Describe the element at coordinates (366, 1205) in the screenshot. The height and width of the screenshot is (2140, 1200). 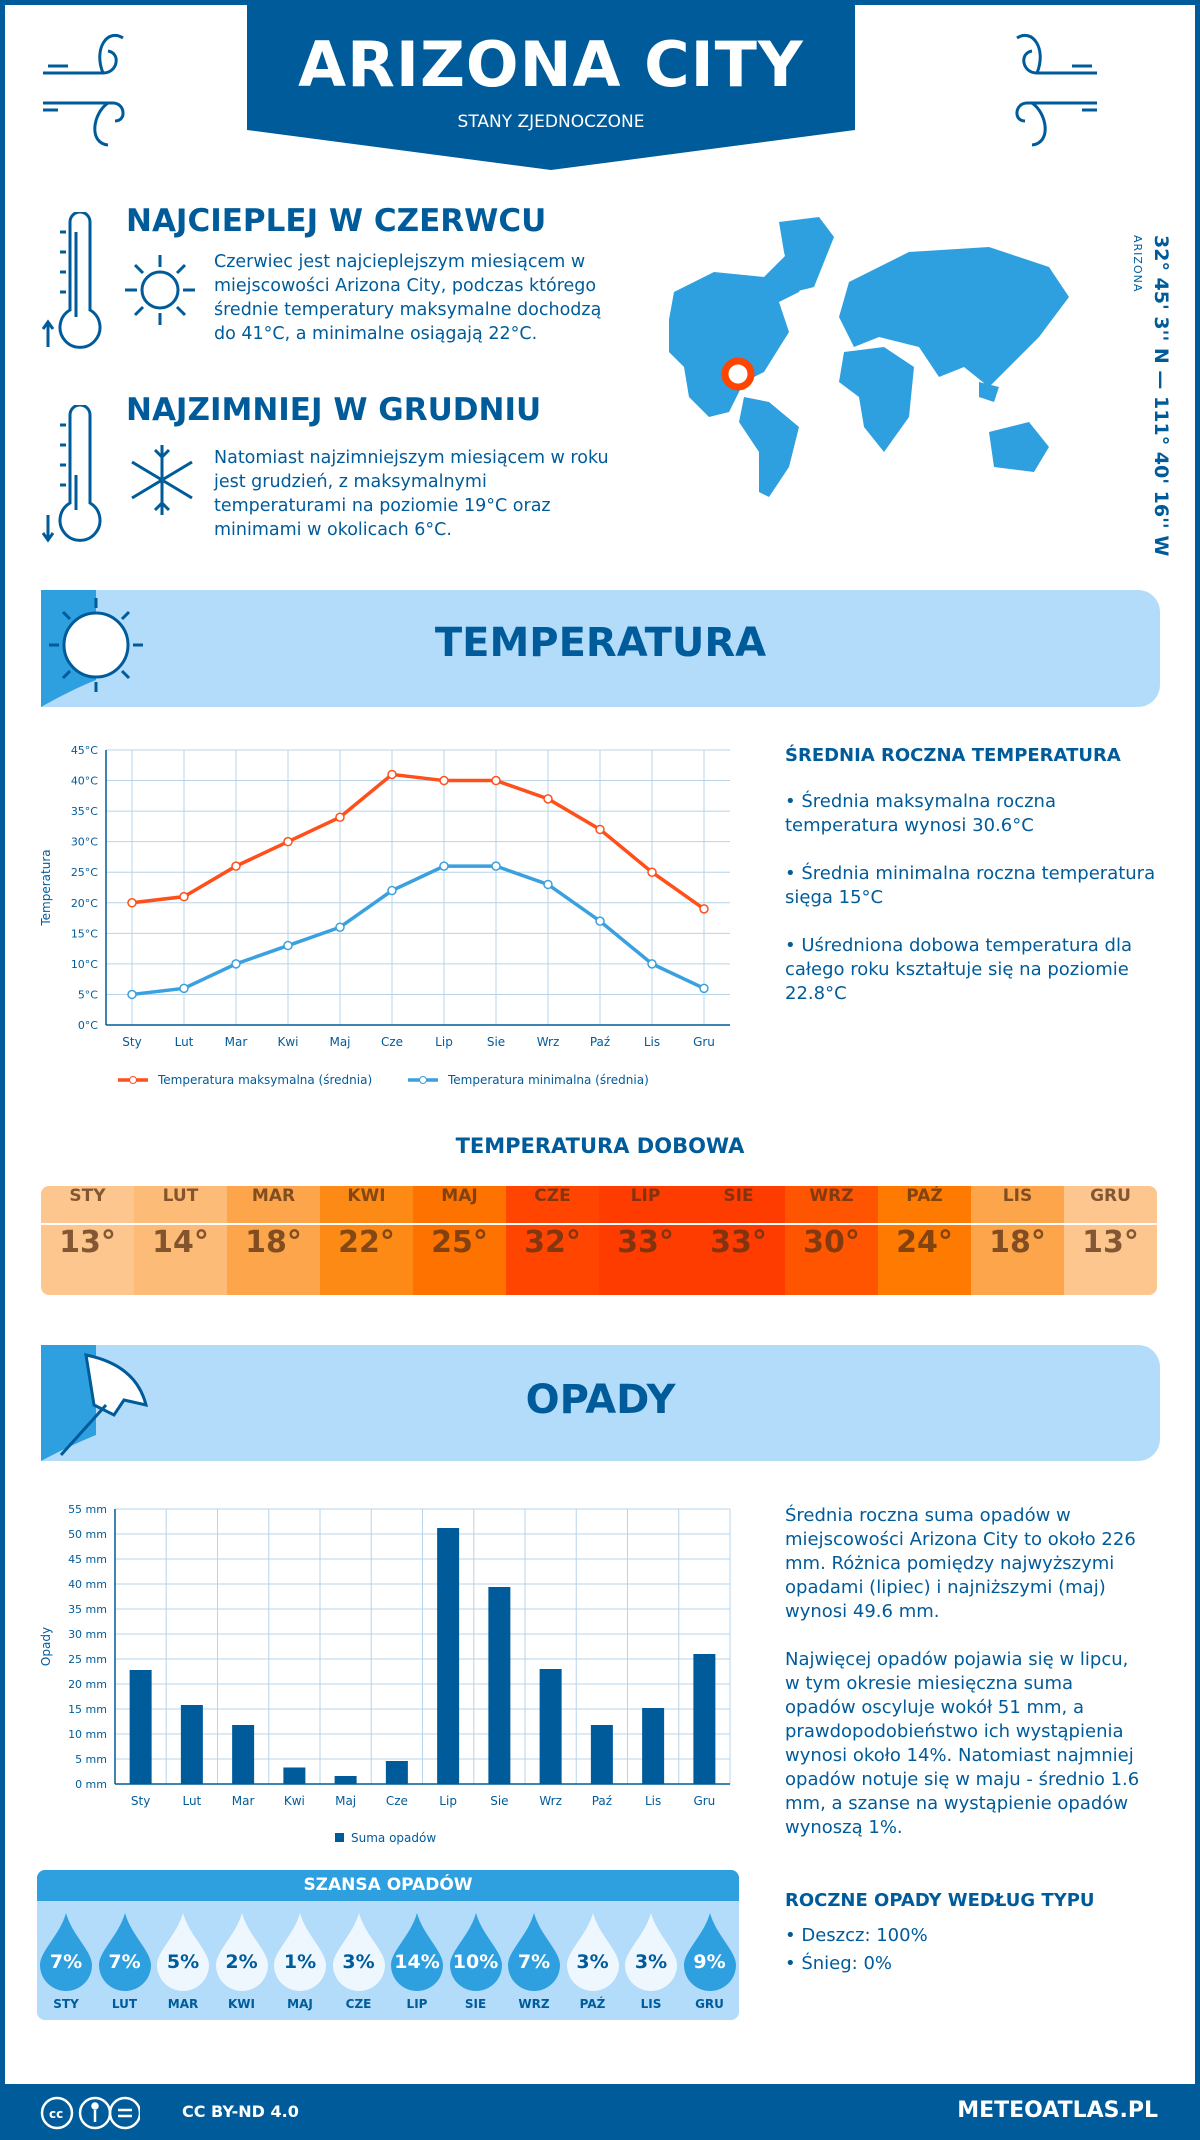
I see `month-label: KWI` at that location.